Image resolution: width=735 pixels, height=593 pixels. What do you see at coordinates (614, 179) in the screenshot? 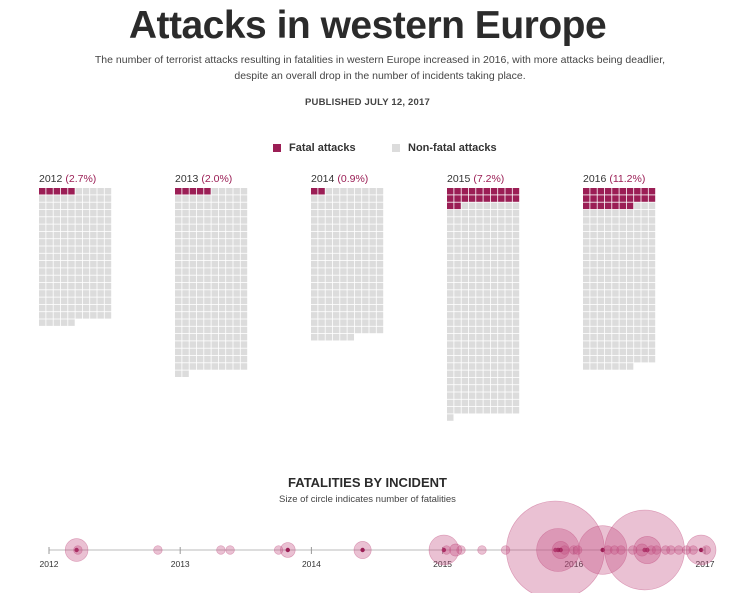
I see `year-label-2016: 2016 (11.2%)` at bounding box center [614, 179].